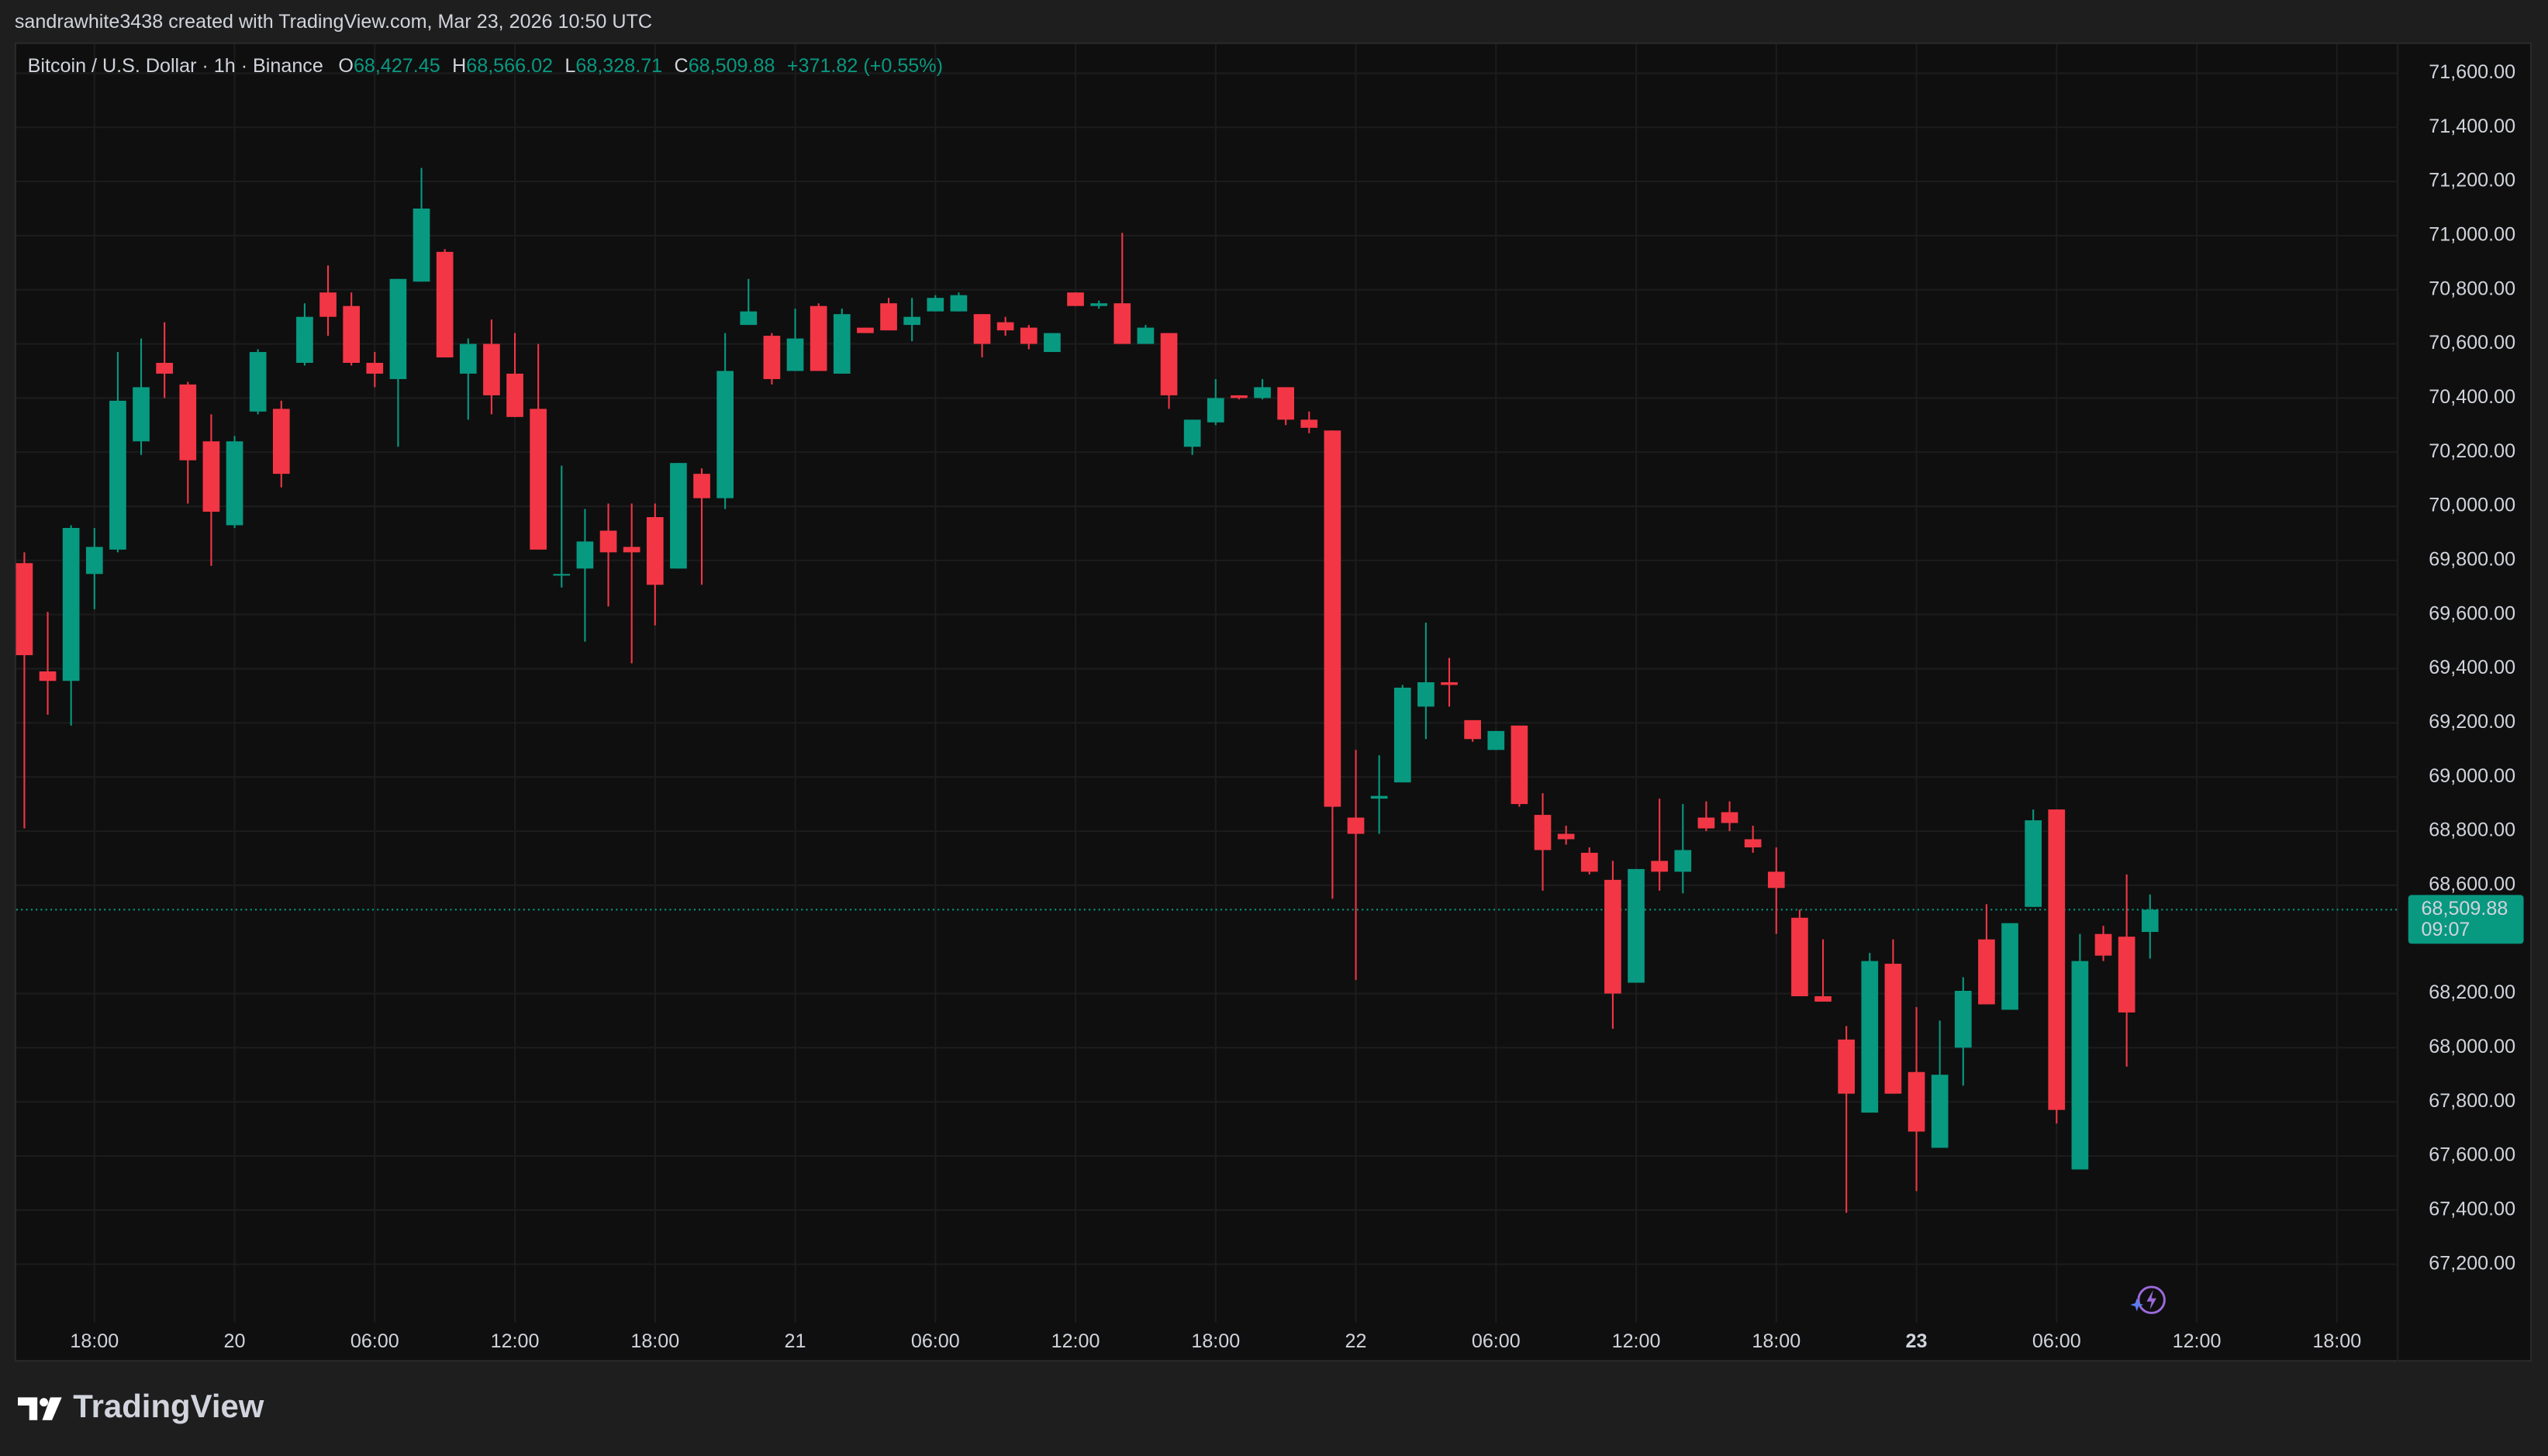 The image size is (2548, 1456). Describe the element at coordinates (2472, 235) in the screenshot. I see `y-tick-label: 71,000.00` at that location.